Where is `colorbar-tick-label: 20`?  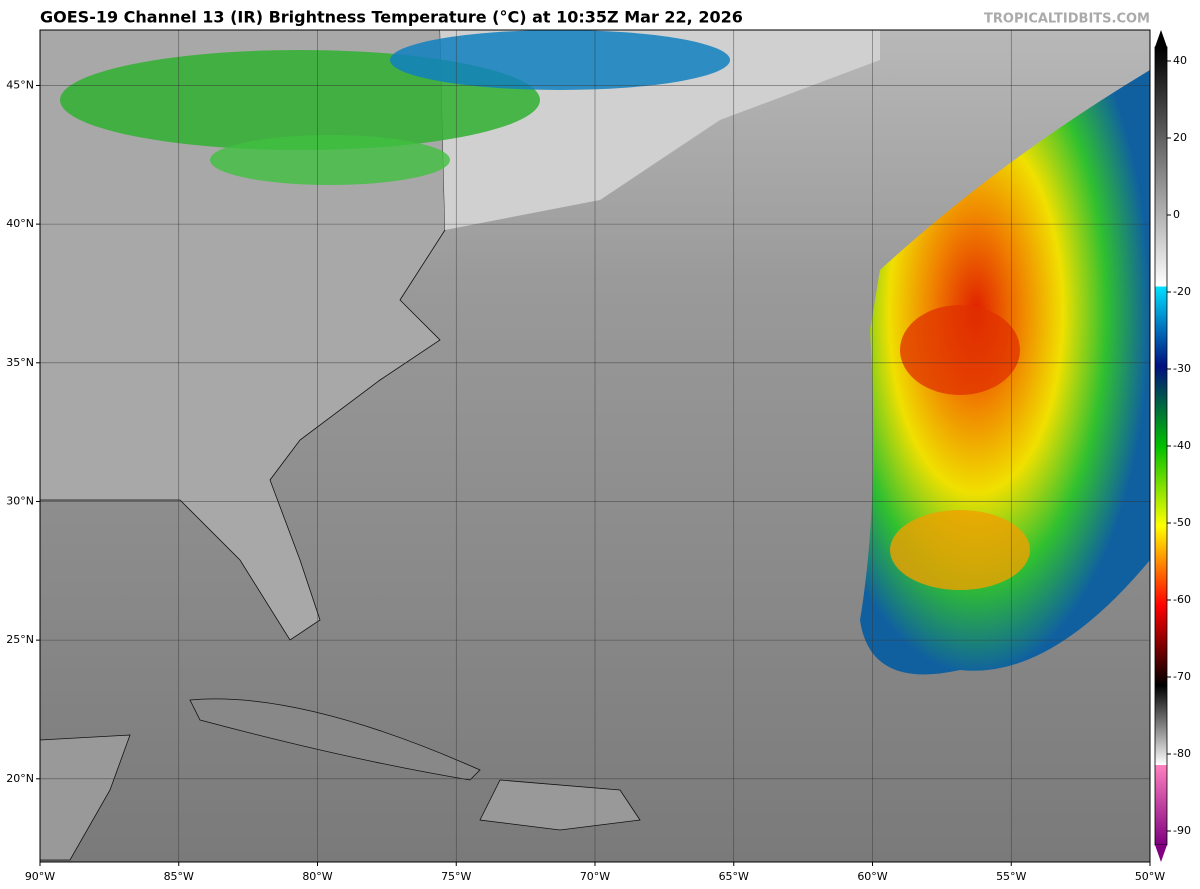 colorbar-tick-label: 20 is located at coordinates (1180, 137).